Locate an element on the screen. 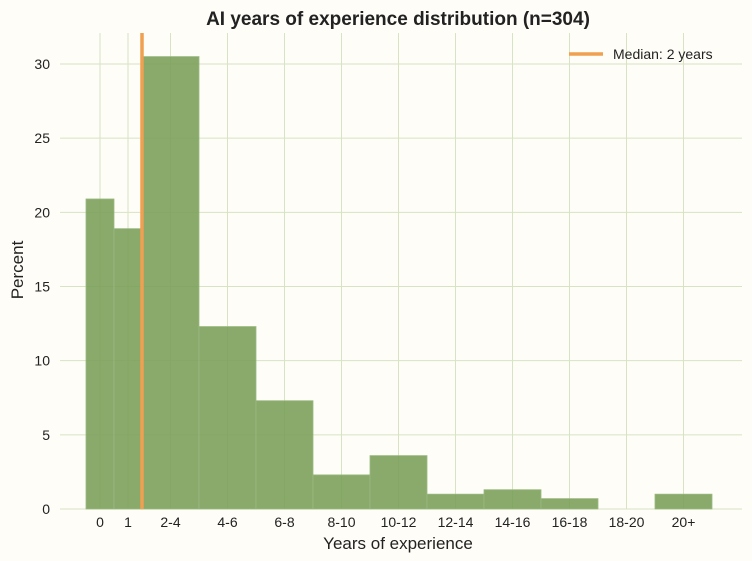  y-tick-label: 20 is located at coordinates (42, 212).